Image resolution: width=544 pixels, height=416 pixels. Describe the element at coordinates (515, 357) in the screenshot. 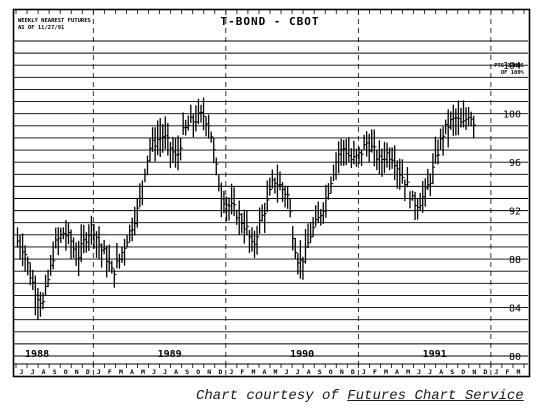

I see `y-tick-label: 80` at that location.